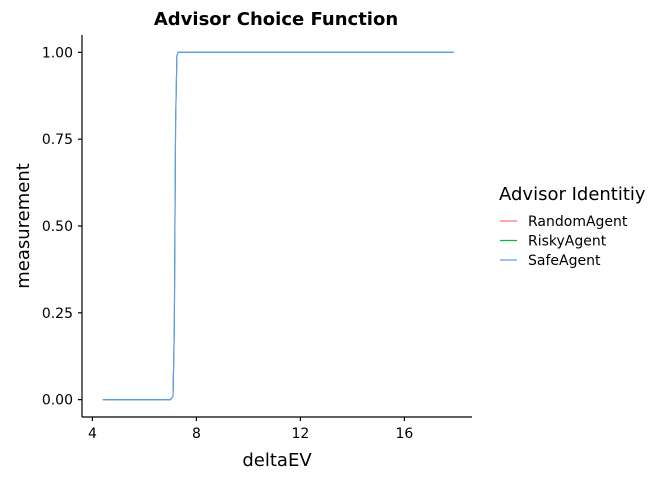  I want to click on x-tick-label: 4, so click(92, 434).